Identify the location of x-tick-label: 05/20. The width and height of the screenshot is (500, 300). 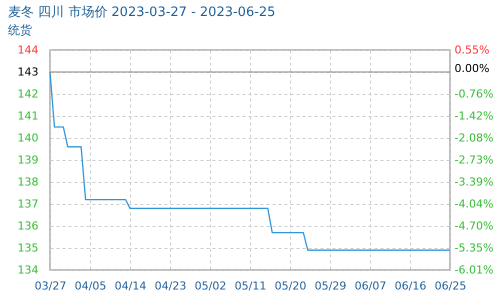
(290, 286).